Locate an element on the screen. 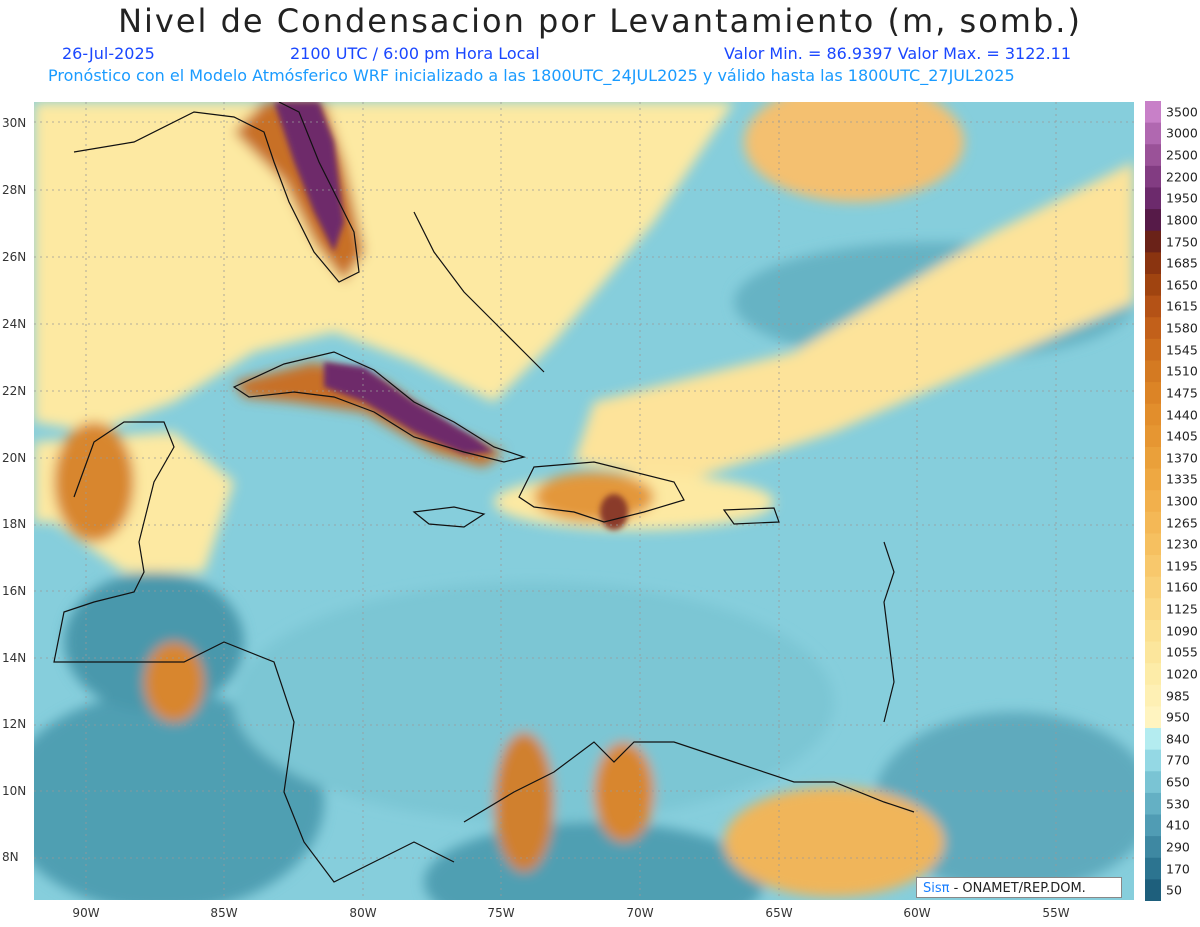  colorbar-tick-label: 3500 is located at coordinates (1182, 112).